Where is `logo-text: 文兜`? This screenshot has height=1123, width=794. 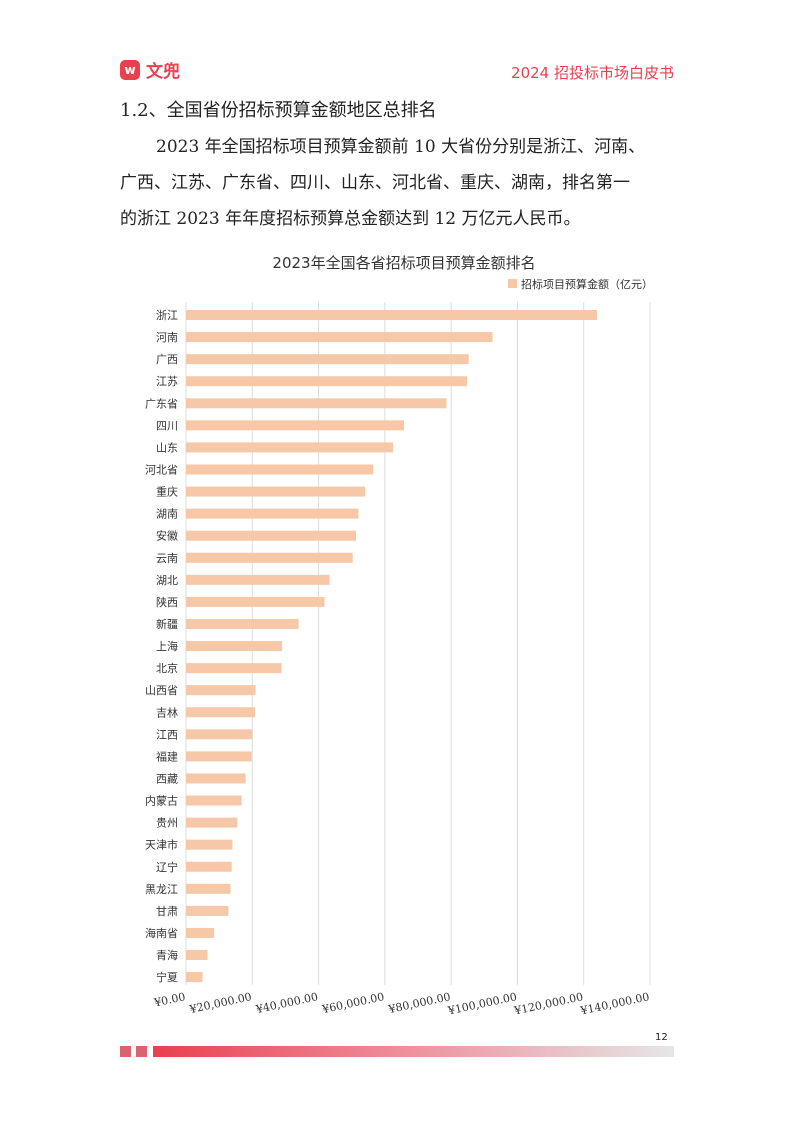 logo-text: 文兜 is located at coordinates (163, 72).